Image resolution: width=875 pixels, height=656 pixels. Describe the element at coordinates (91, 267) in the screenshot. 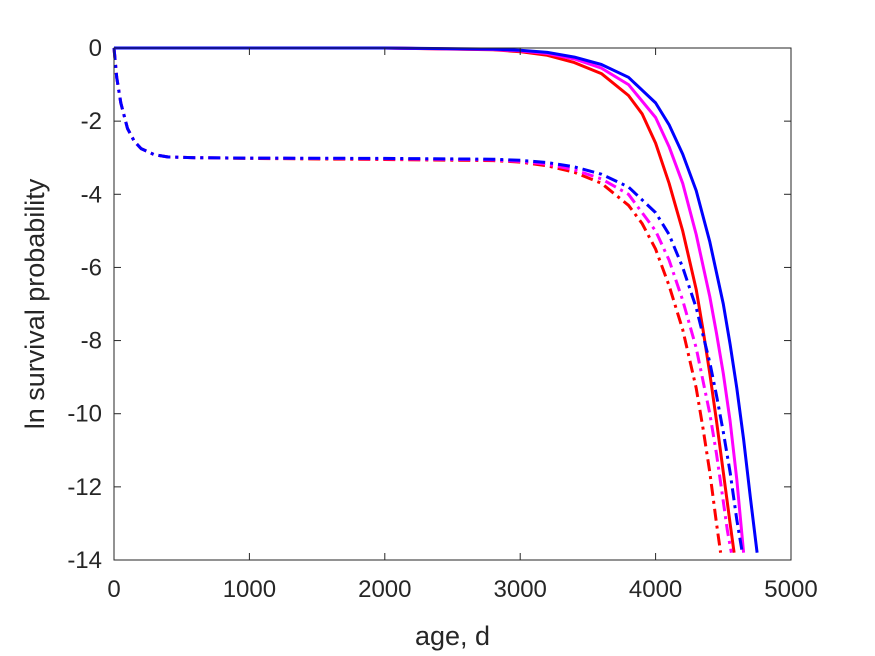

I see `y-tick-label: -6` at that location.